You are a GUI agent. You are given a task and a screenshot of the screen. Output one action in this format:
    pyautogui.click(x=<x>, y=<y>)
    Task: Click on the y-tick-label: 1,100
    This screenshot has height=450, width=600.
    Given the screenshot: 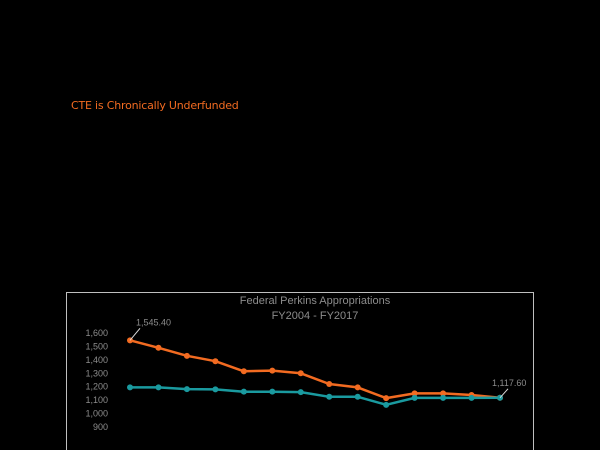 What is the action you would take?
    pyautogui.click(x=96, y=400)
    